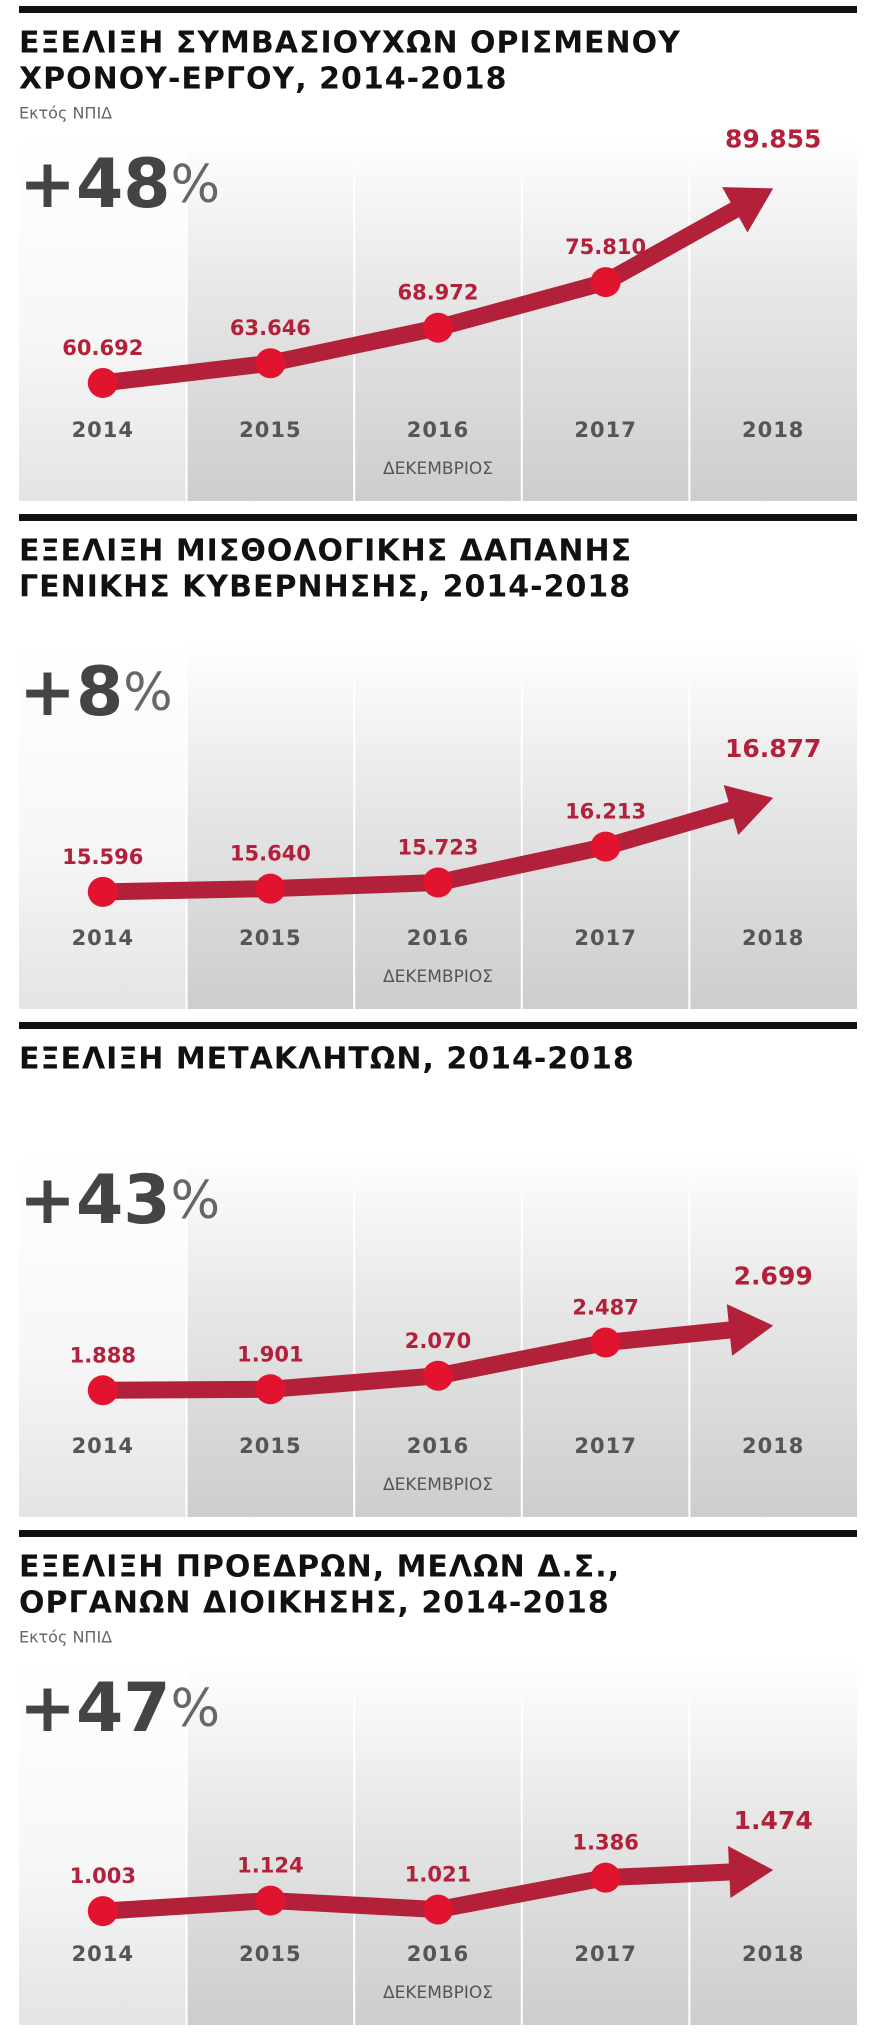 This screenshot has height=2036, width=880. What do you see at coordinates (95, 1708) in the screenshot?
I see `change-value: +47` at bounding box center [95, 1708].